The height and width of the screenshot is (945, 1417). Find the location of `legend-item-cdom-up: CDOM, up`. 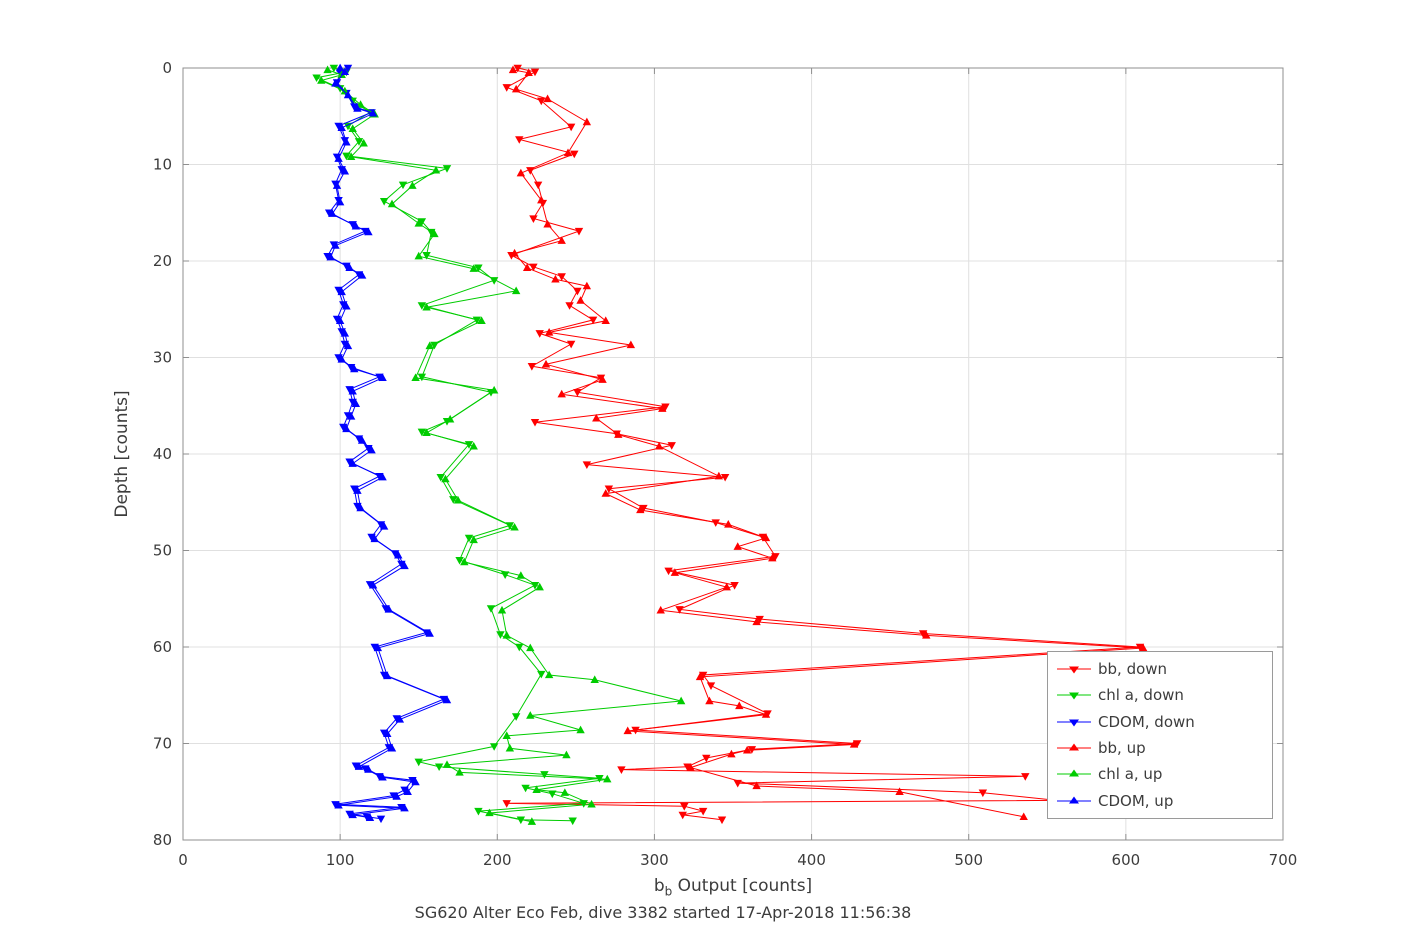

legend-item-cdom-up: CDOM, up is located at coordinates (1160, 800).